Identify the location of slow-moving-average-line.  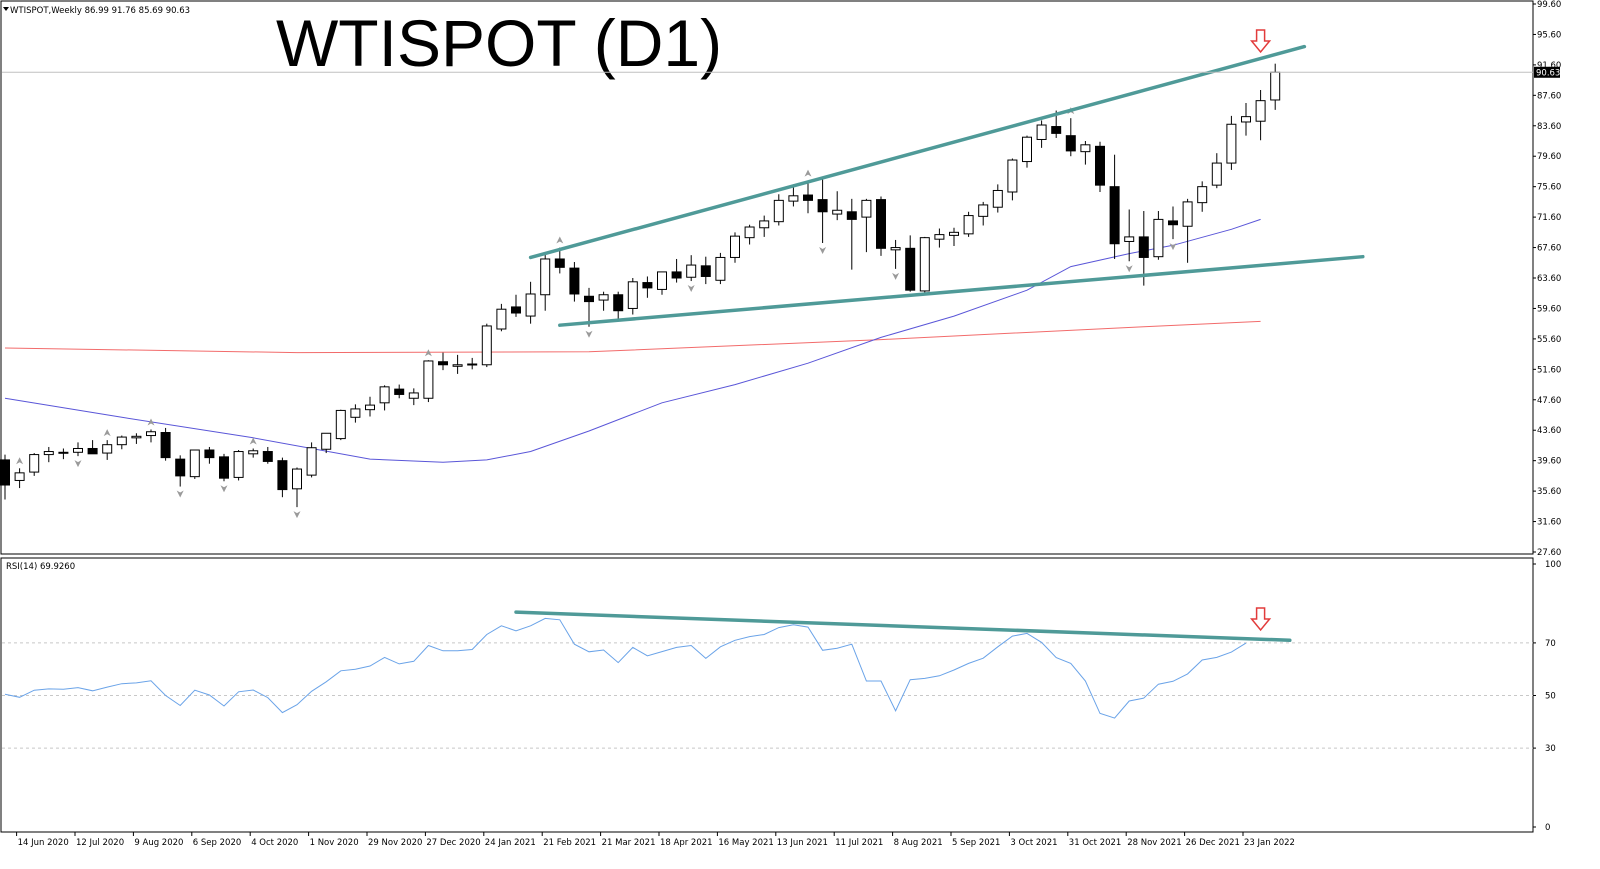
(632, 337).